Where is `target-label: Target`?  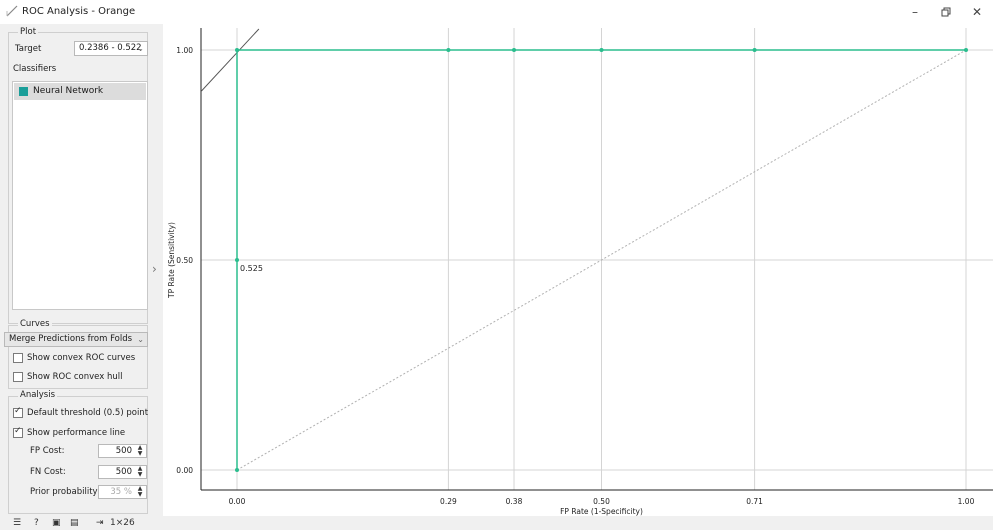 target-label: Target is located at coordinates (28, 49).